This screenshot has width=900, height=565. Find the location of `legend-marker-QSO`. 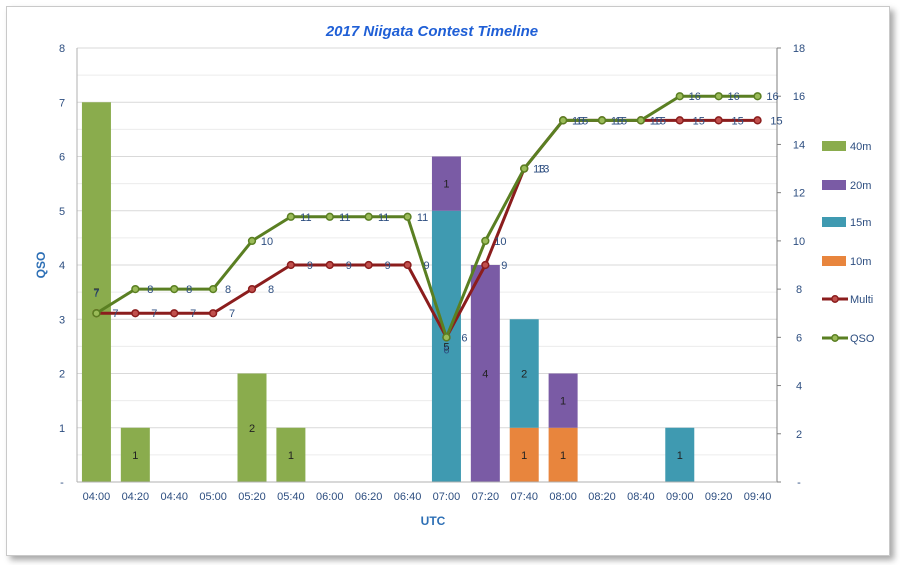

legend-marker-QSO is located at coordinates (835, 338).